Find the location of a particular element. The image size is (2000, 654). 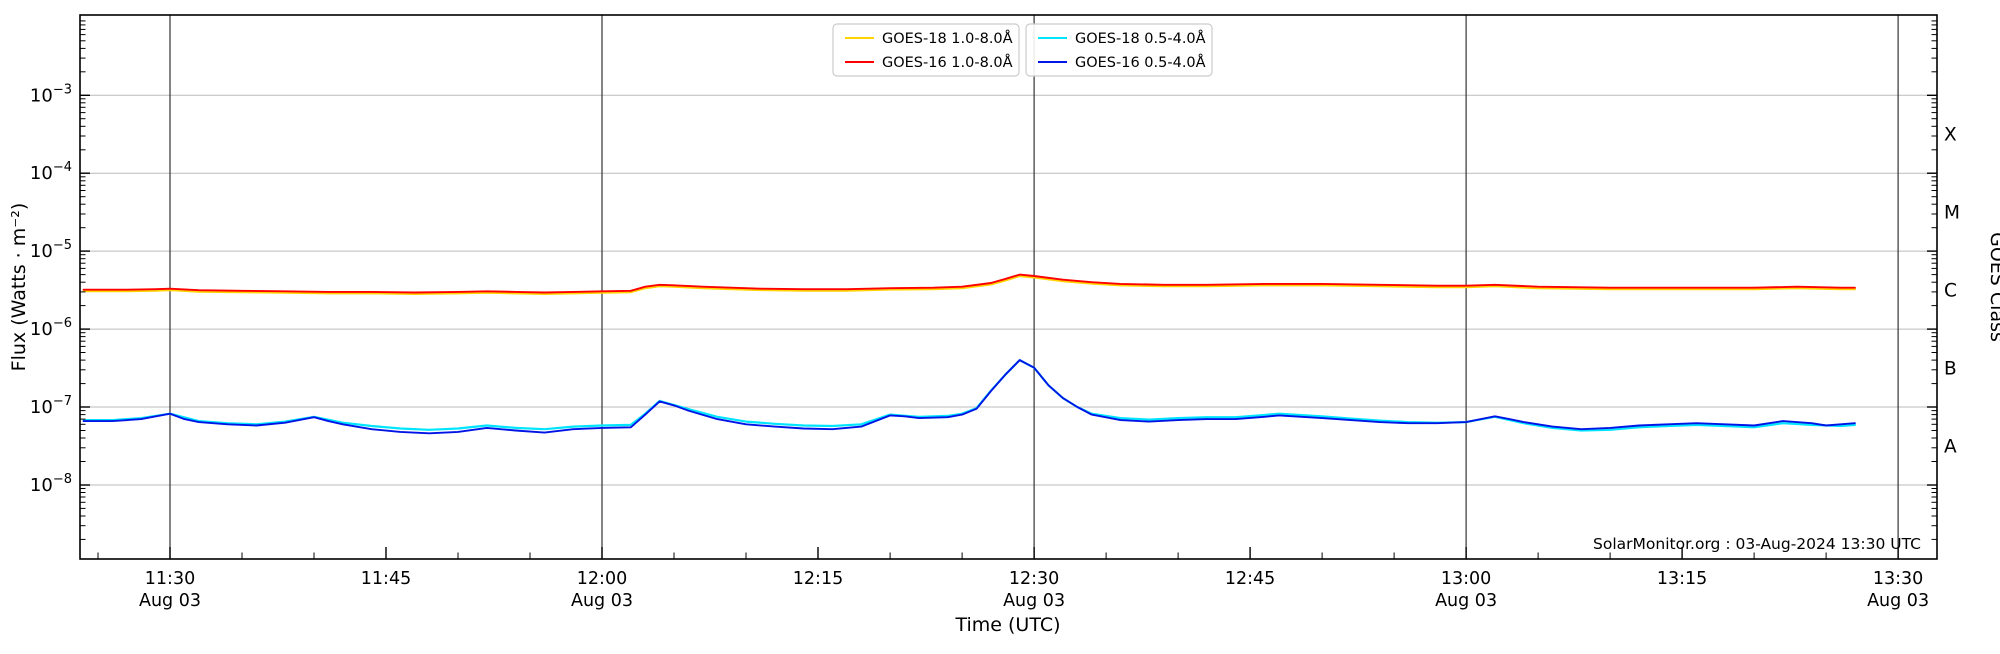

series-goes-18-0-5-4-0- is located at coordinates (969, 395).